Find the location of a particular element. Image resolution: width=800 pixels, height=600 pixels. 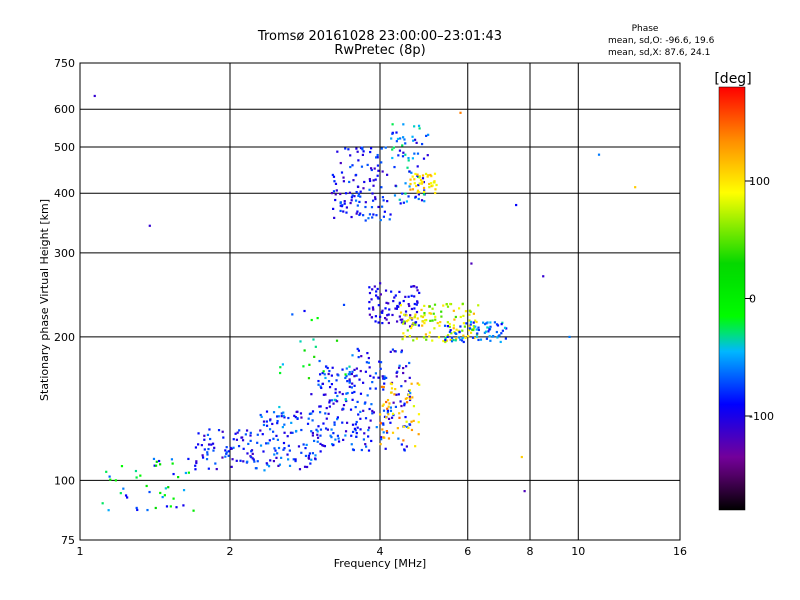

chart-title: Tromsø 20161028 23:00:00–23:01:43 is located at coordinates (379, 36).